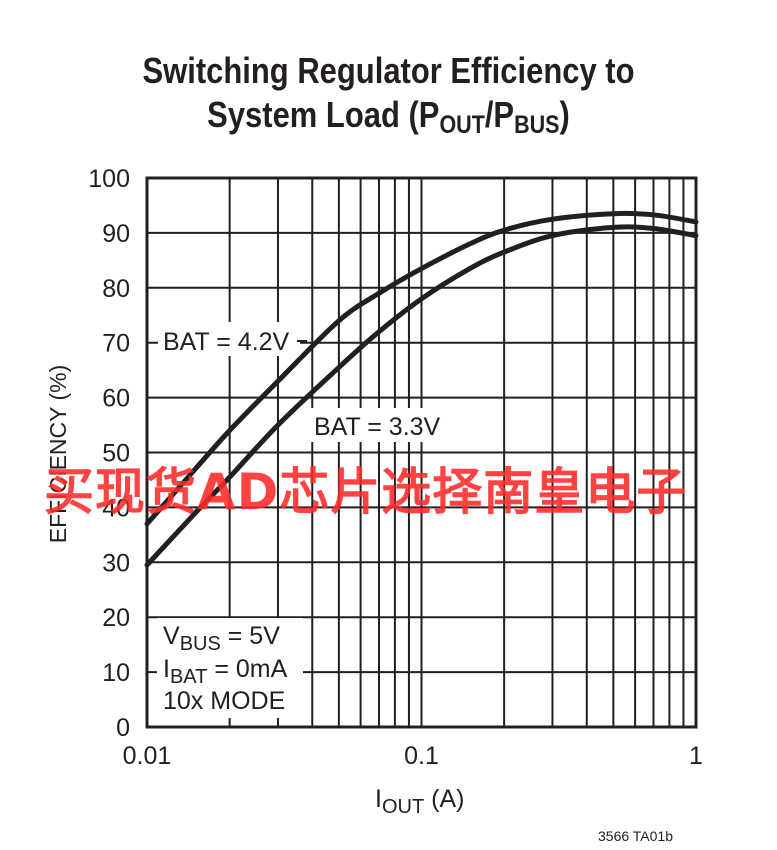 This screenshot has height=850, width=777. What do you see at coordinates (116, 673) in the screenshot?
I see `y-tick-label: 10` at bounding box center [116, 673].